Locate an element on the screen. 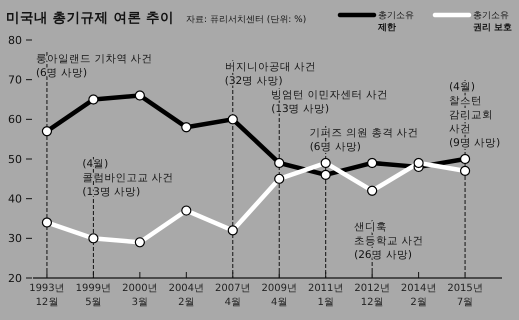 The width and height of the screenshot is (519, 320). legend-label: 총기소유 권리 보호 is located at coordinates (492, 22).